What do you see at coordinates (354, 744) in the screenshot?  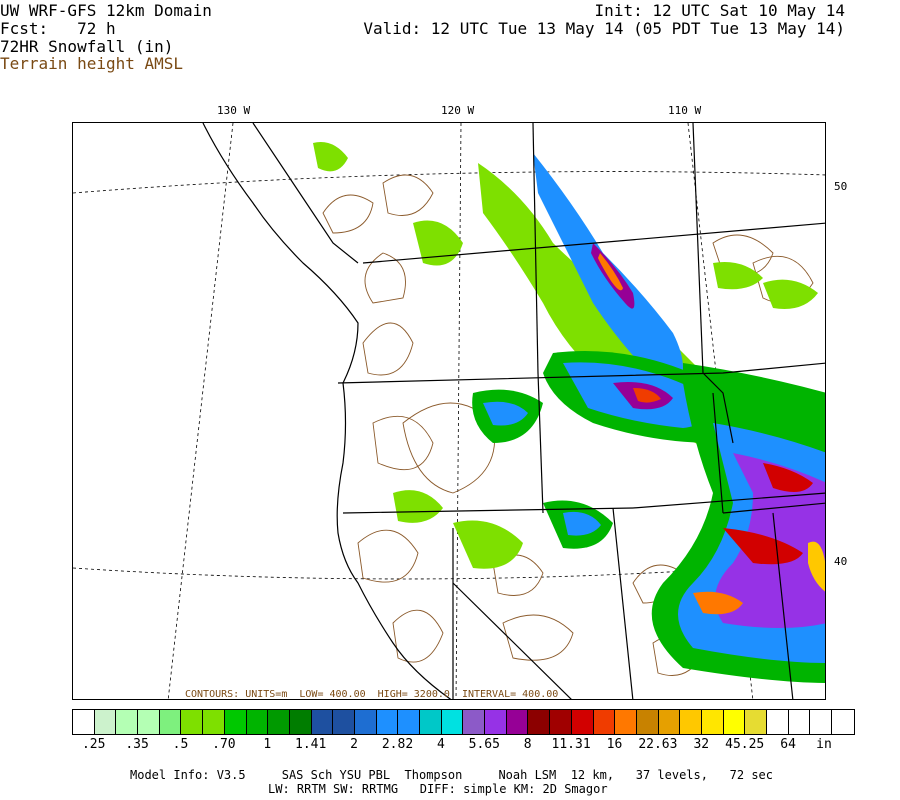 I see `colorbar-tick-label: 2` at bounding box center [354, 744].